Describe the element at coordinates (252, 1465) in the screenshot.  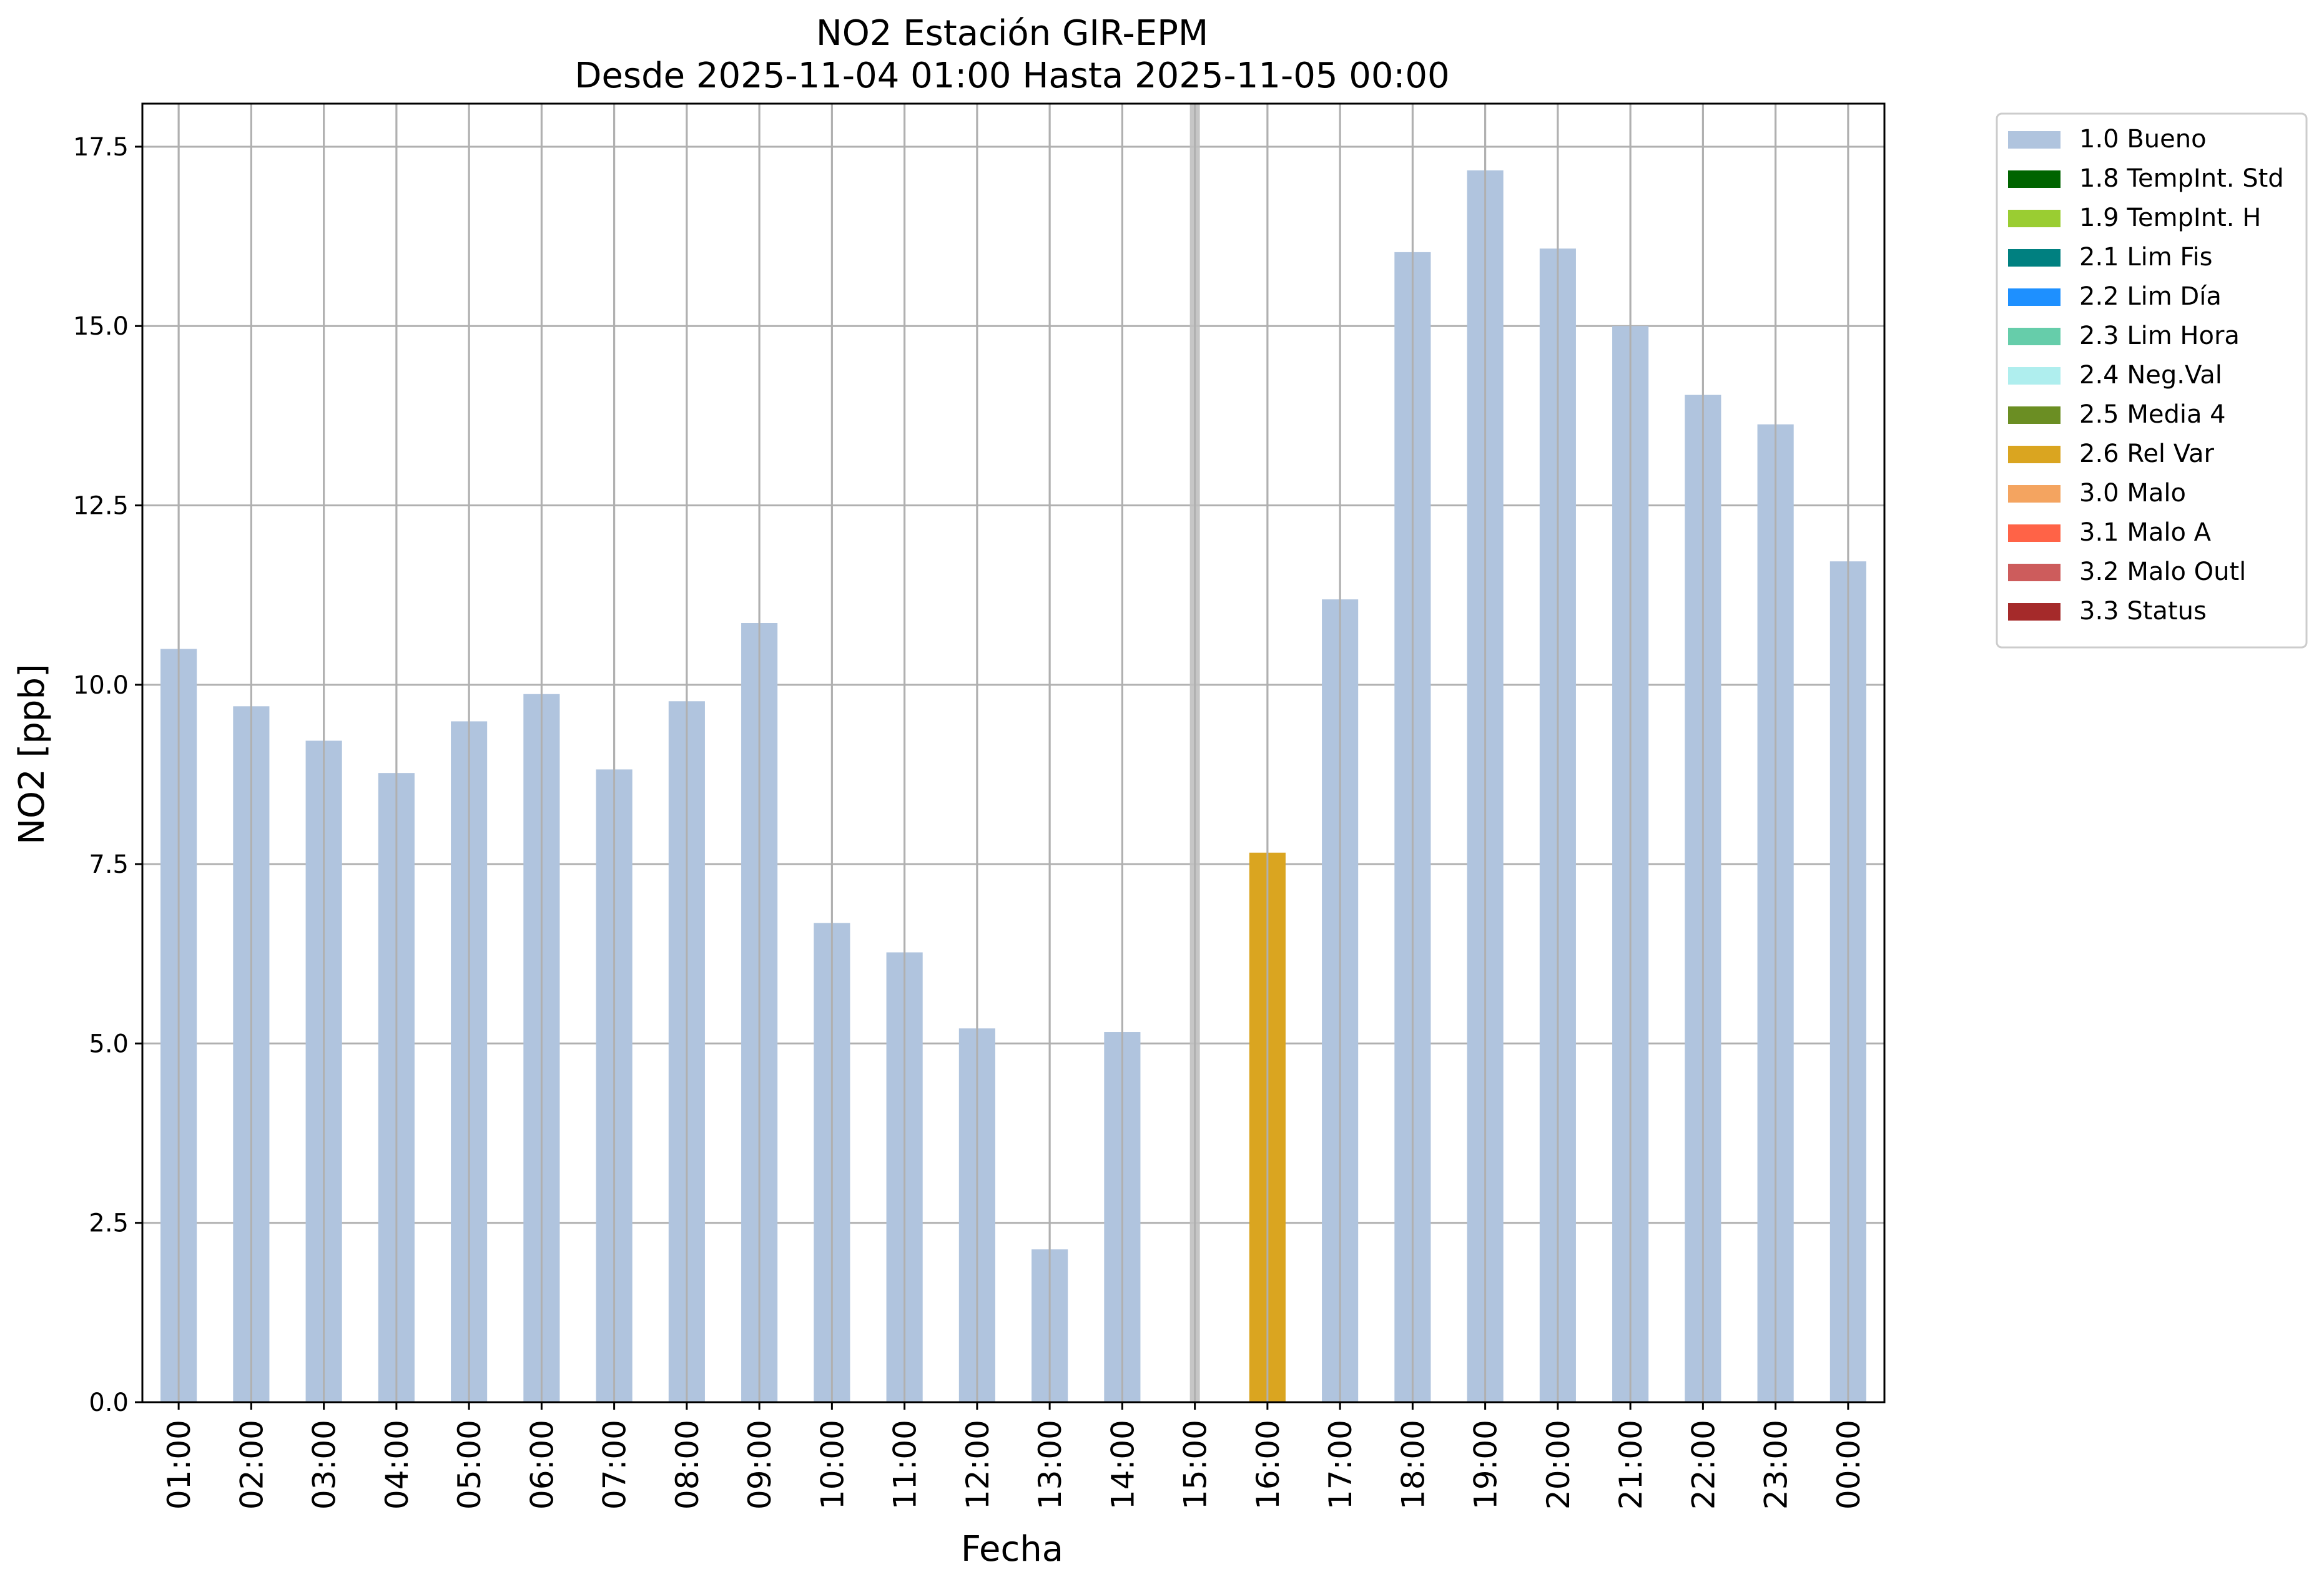
I see `x-tick-label: 02:00` at that location.